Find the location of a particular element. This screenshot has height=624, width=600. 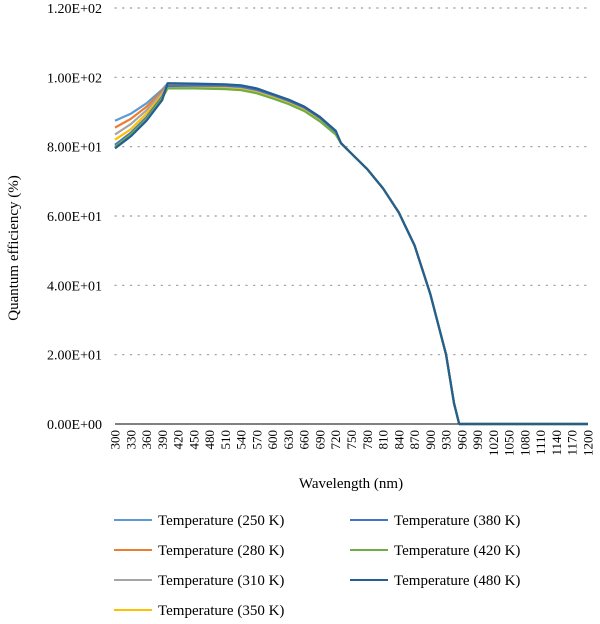

x-tick-label: 570 is located at coordinates (256, 440).